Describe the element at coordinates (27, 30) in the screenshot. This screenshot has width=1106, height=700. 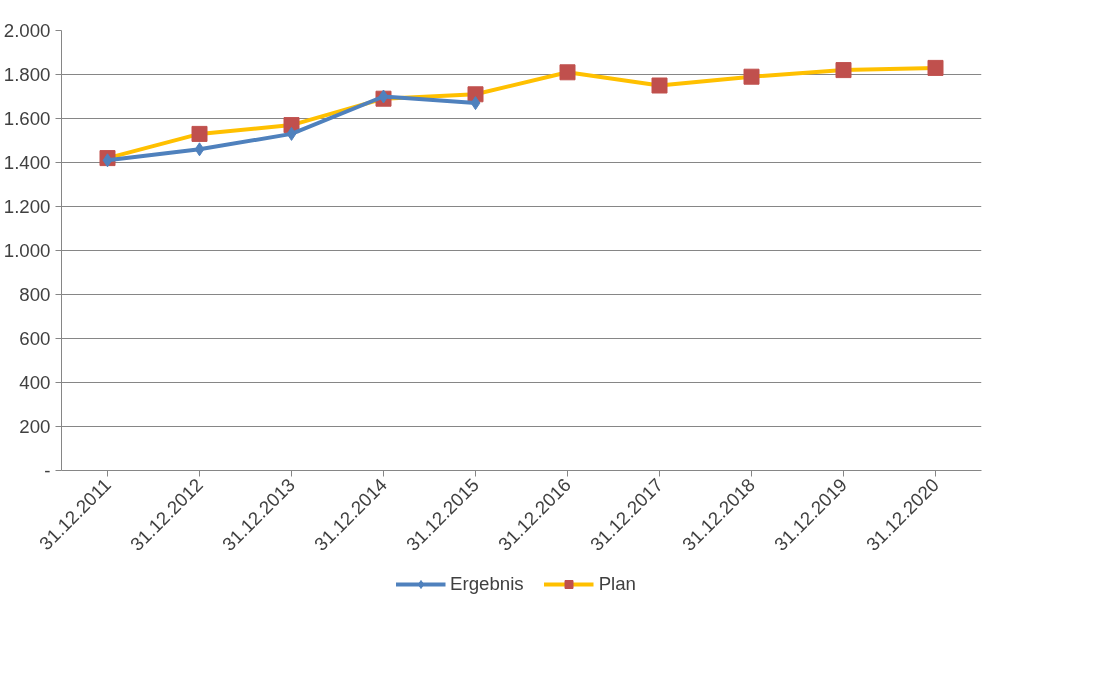
I see `y-tick-label: 2.000` at that location.